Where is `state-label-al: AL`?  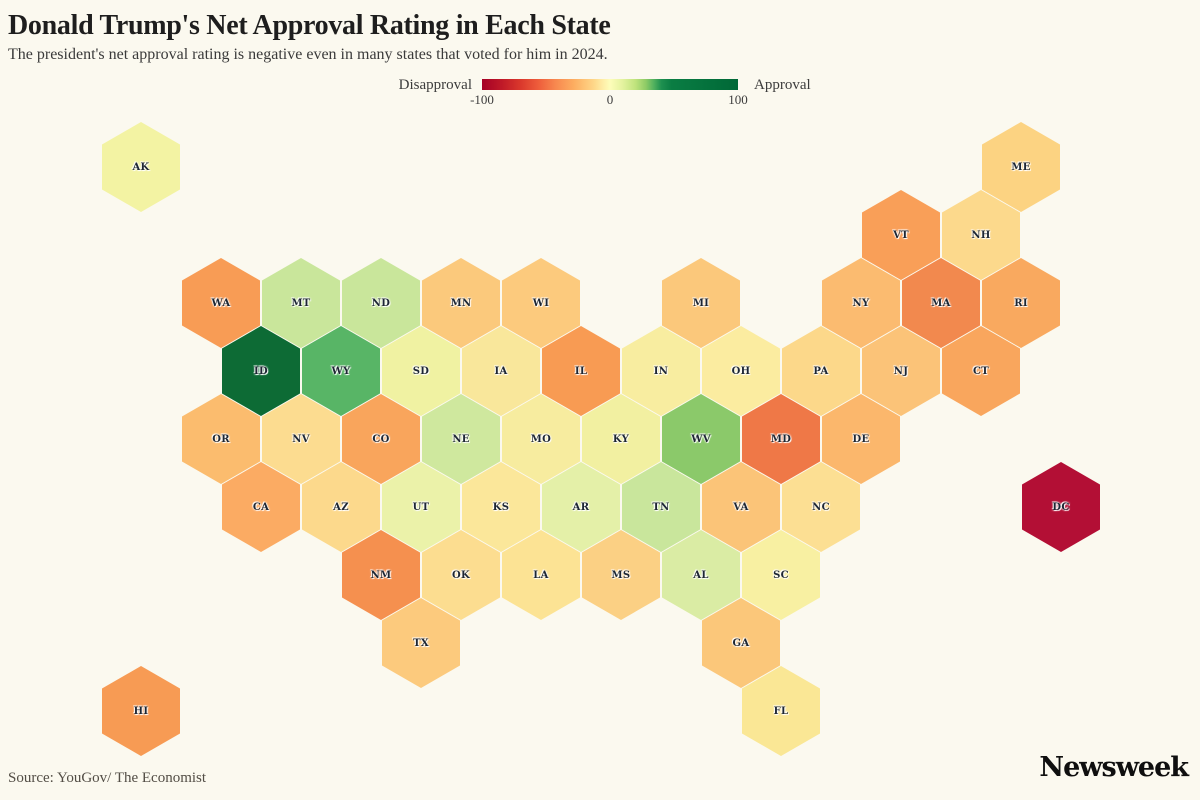 state-label-al: AL is located at coordinates (701, 575).